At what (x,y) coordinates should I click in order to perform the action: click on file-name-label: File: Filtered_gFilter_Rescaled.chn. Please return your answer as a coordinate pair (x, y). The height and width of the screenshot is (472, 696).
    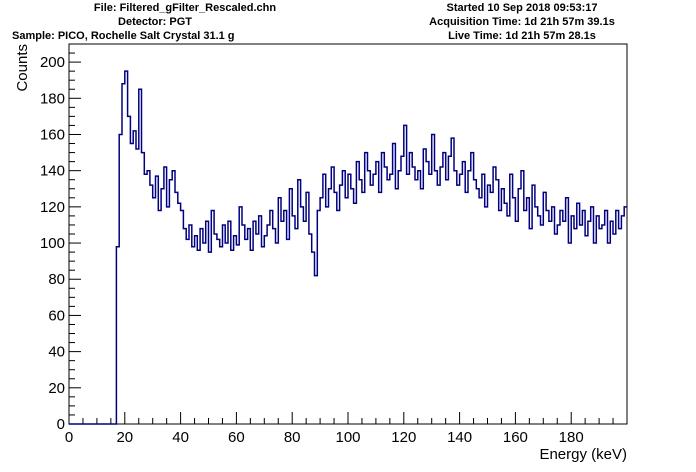
    Looking at the image, I should click on (185, 8).